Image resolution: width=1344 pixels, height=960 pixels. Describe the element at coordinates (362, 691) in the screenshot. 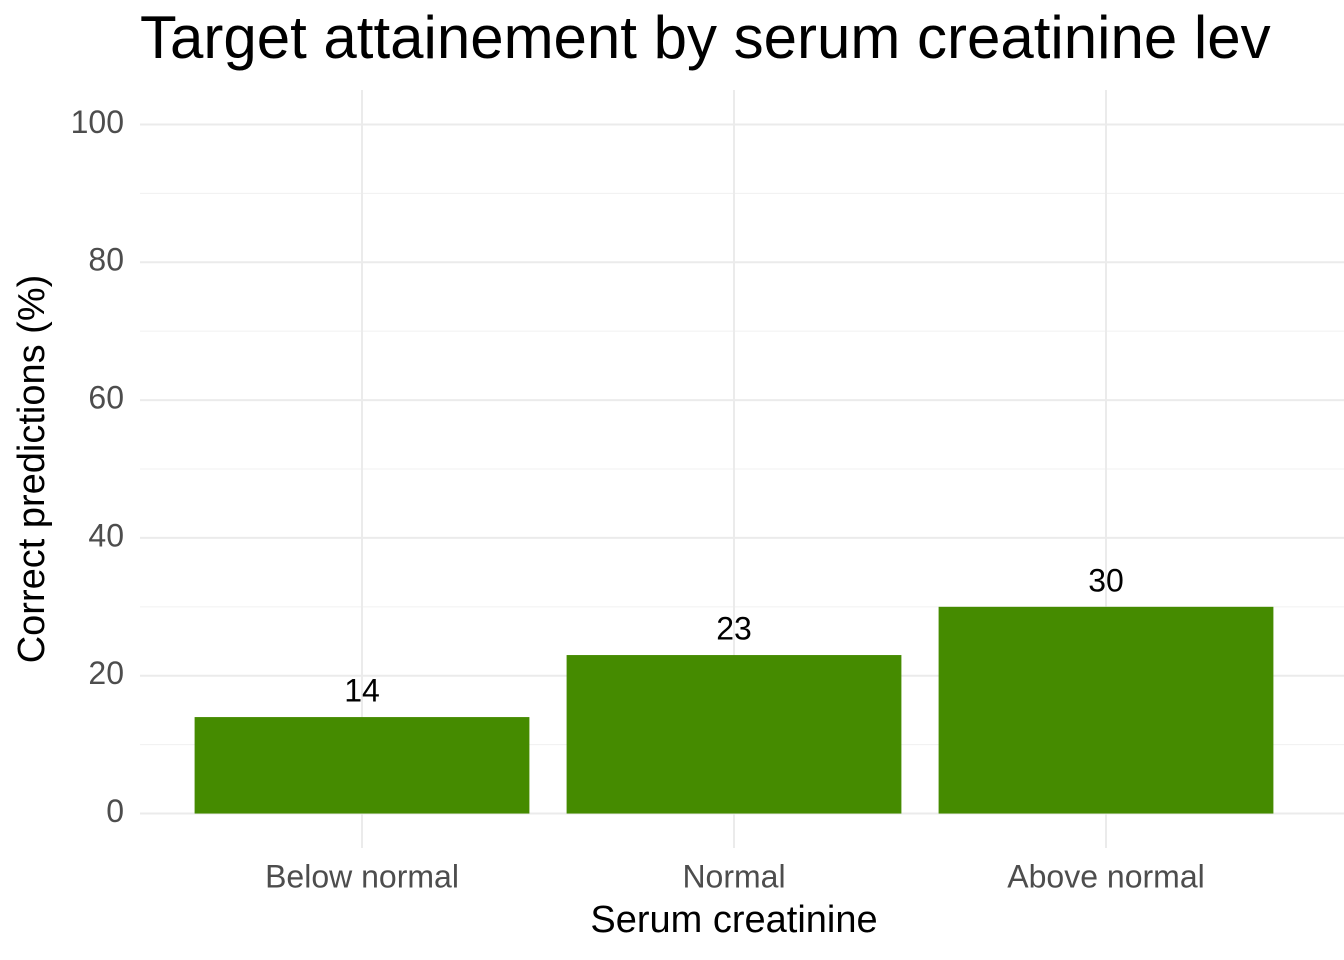

I see `value-label: 14` at that location.